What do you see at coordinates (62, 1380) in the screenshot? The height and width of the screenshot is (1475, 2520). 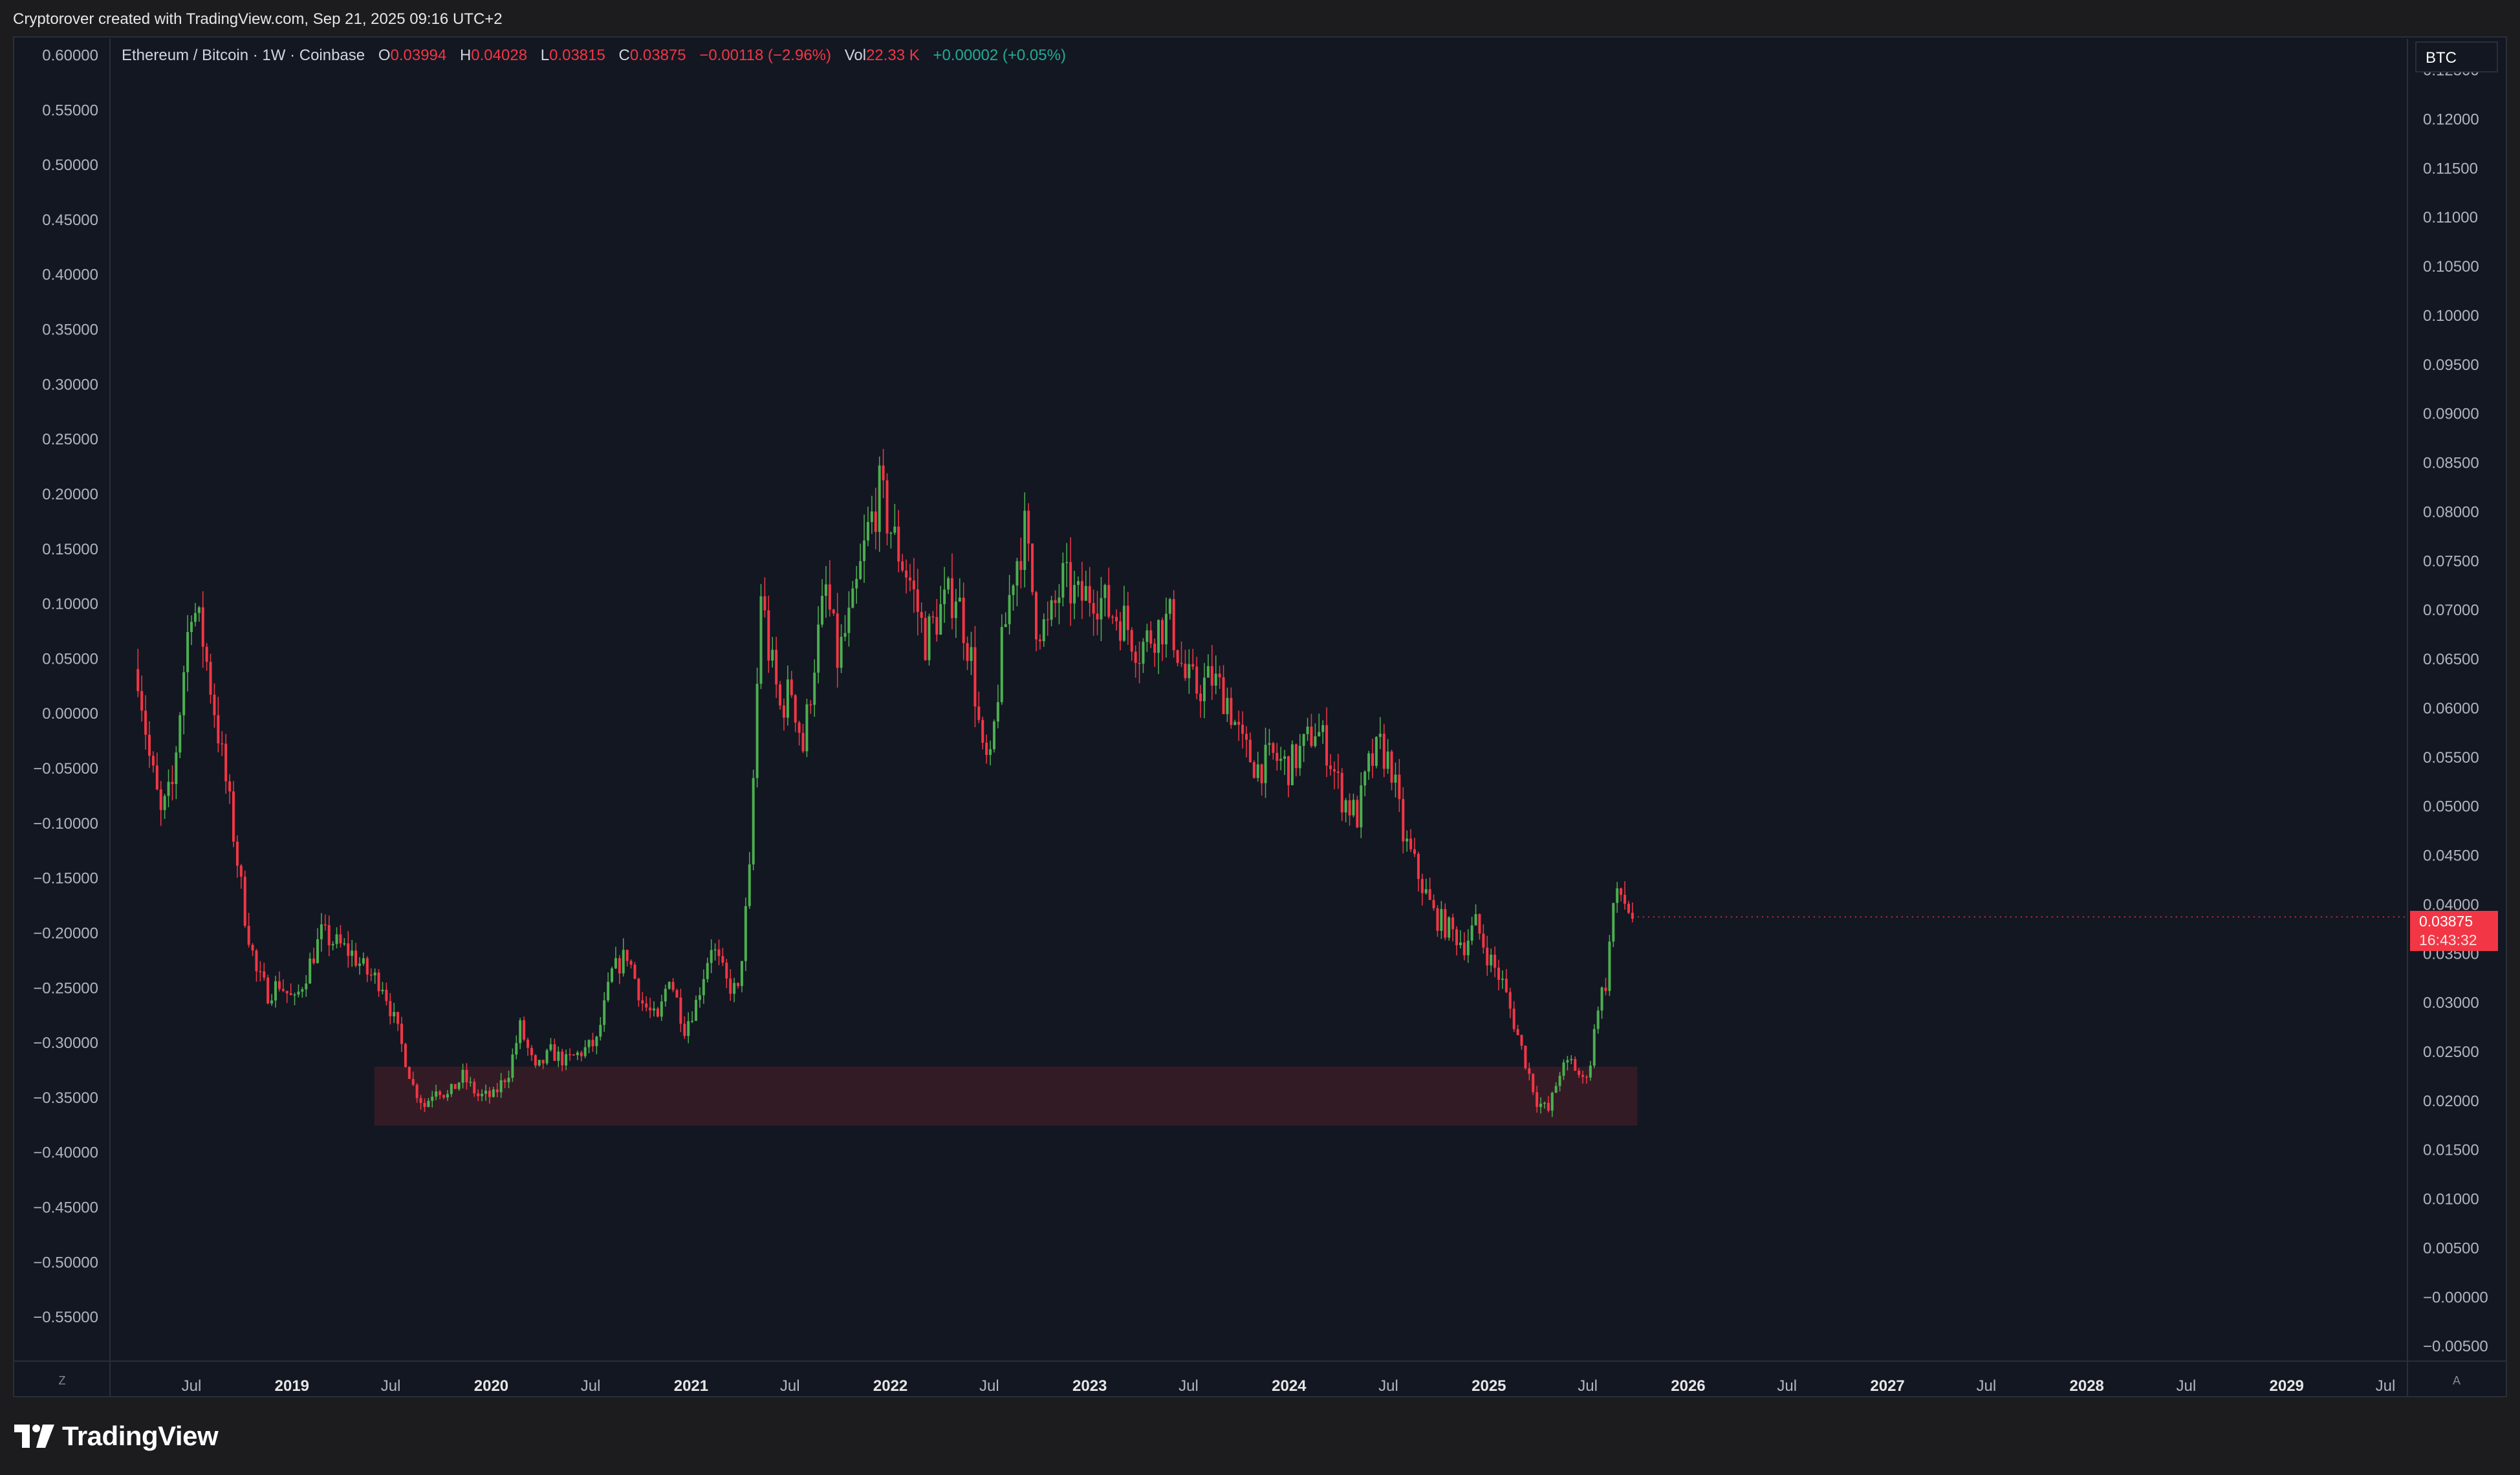 I see `zoom-reset-button: Z` at bounding box center [62, 1380].